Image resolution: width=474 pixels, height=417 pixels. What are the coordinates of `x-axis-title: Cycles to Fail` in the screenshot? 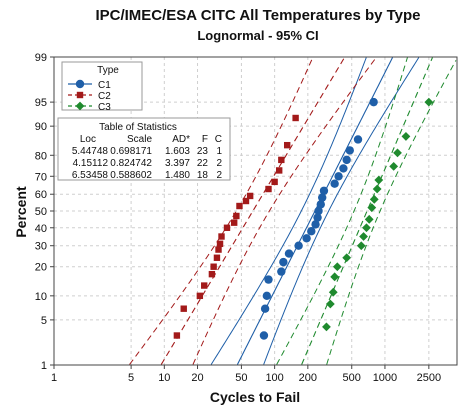 It's located at (255, 397).